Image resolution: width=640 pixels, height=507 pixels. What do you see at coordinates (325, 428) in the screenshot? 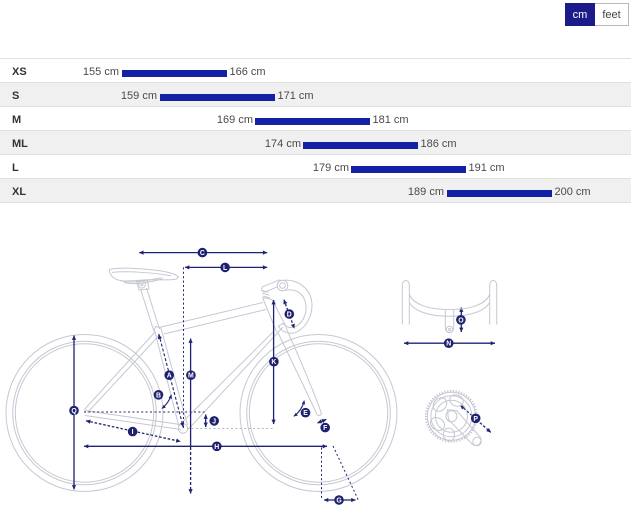
I see `svg-text: F` at bounding box center [325, 428].